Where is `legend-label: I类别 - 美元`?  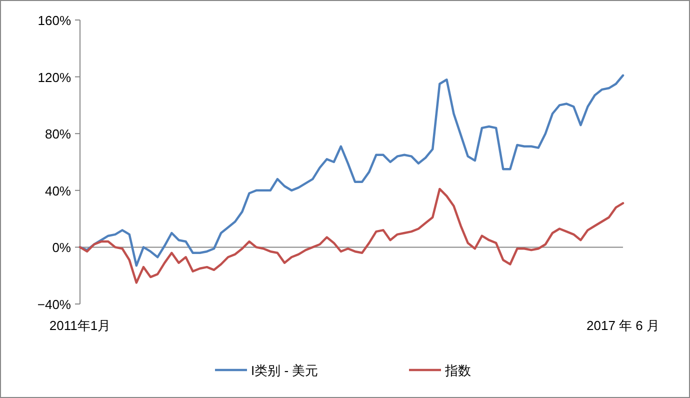 legend-label: I类别 - 美元 is located at coordinates (284, 370).